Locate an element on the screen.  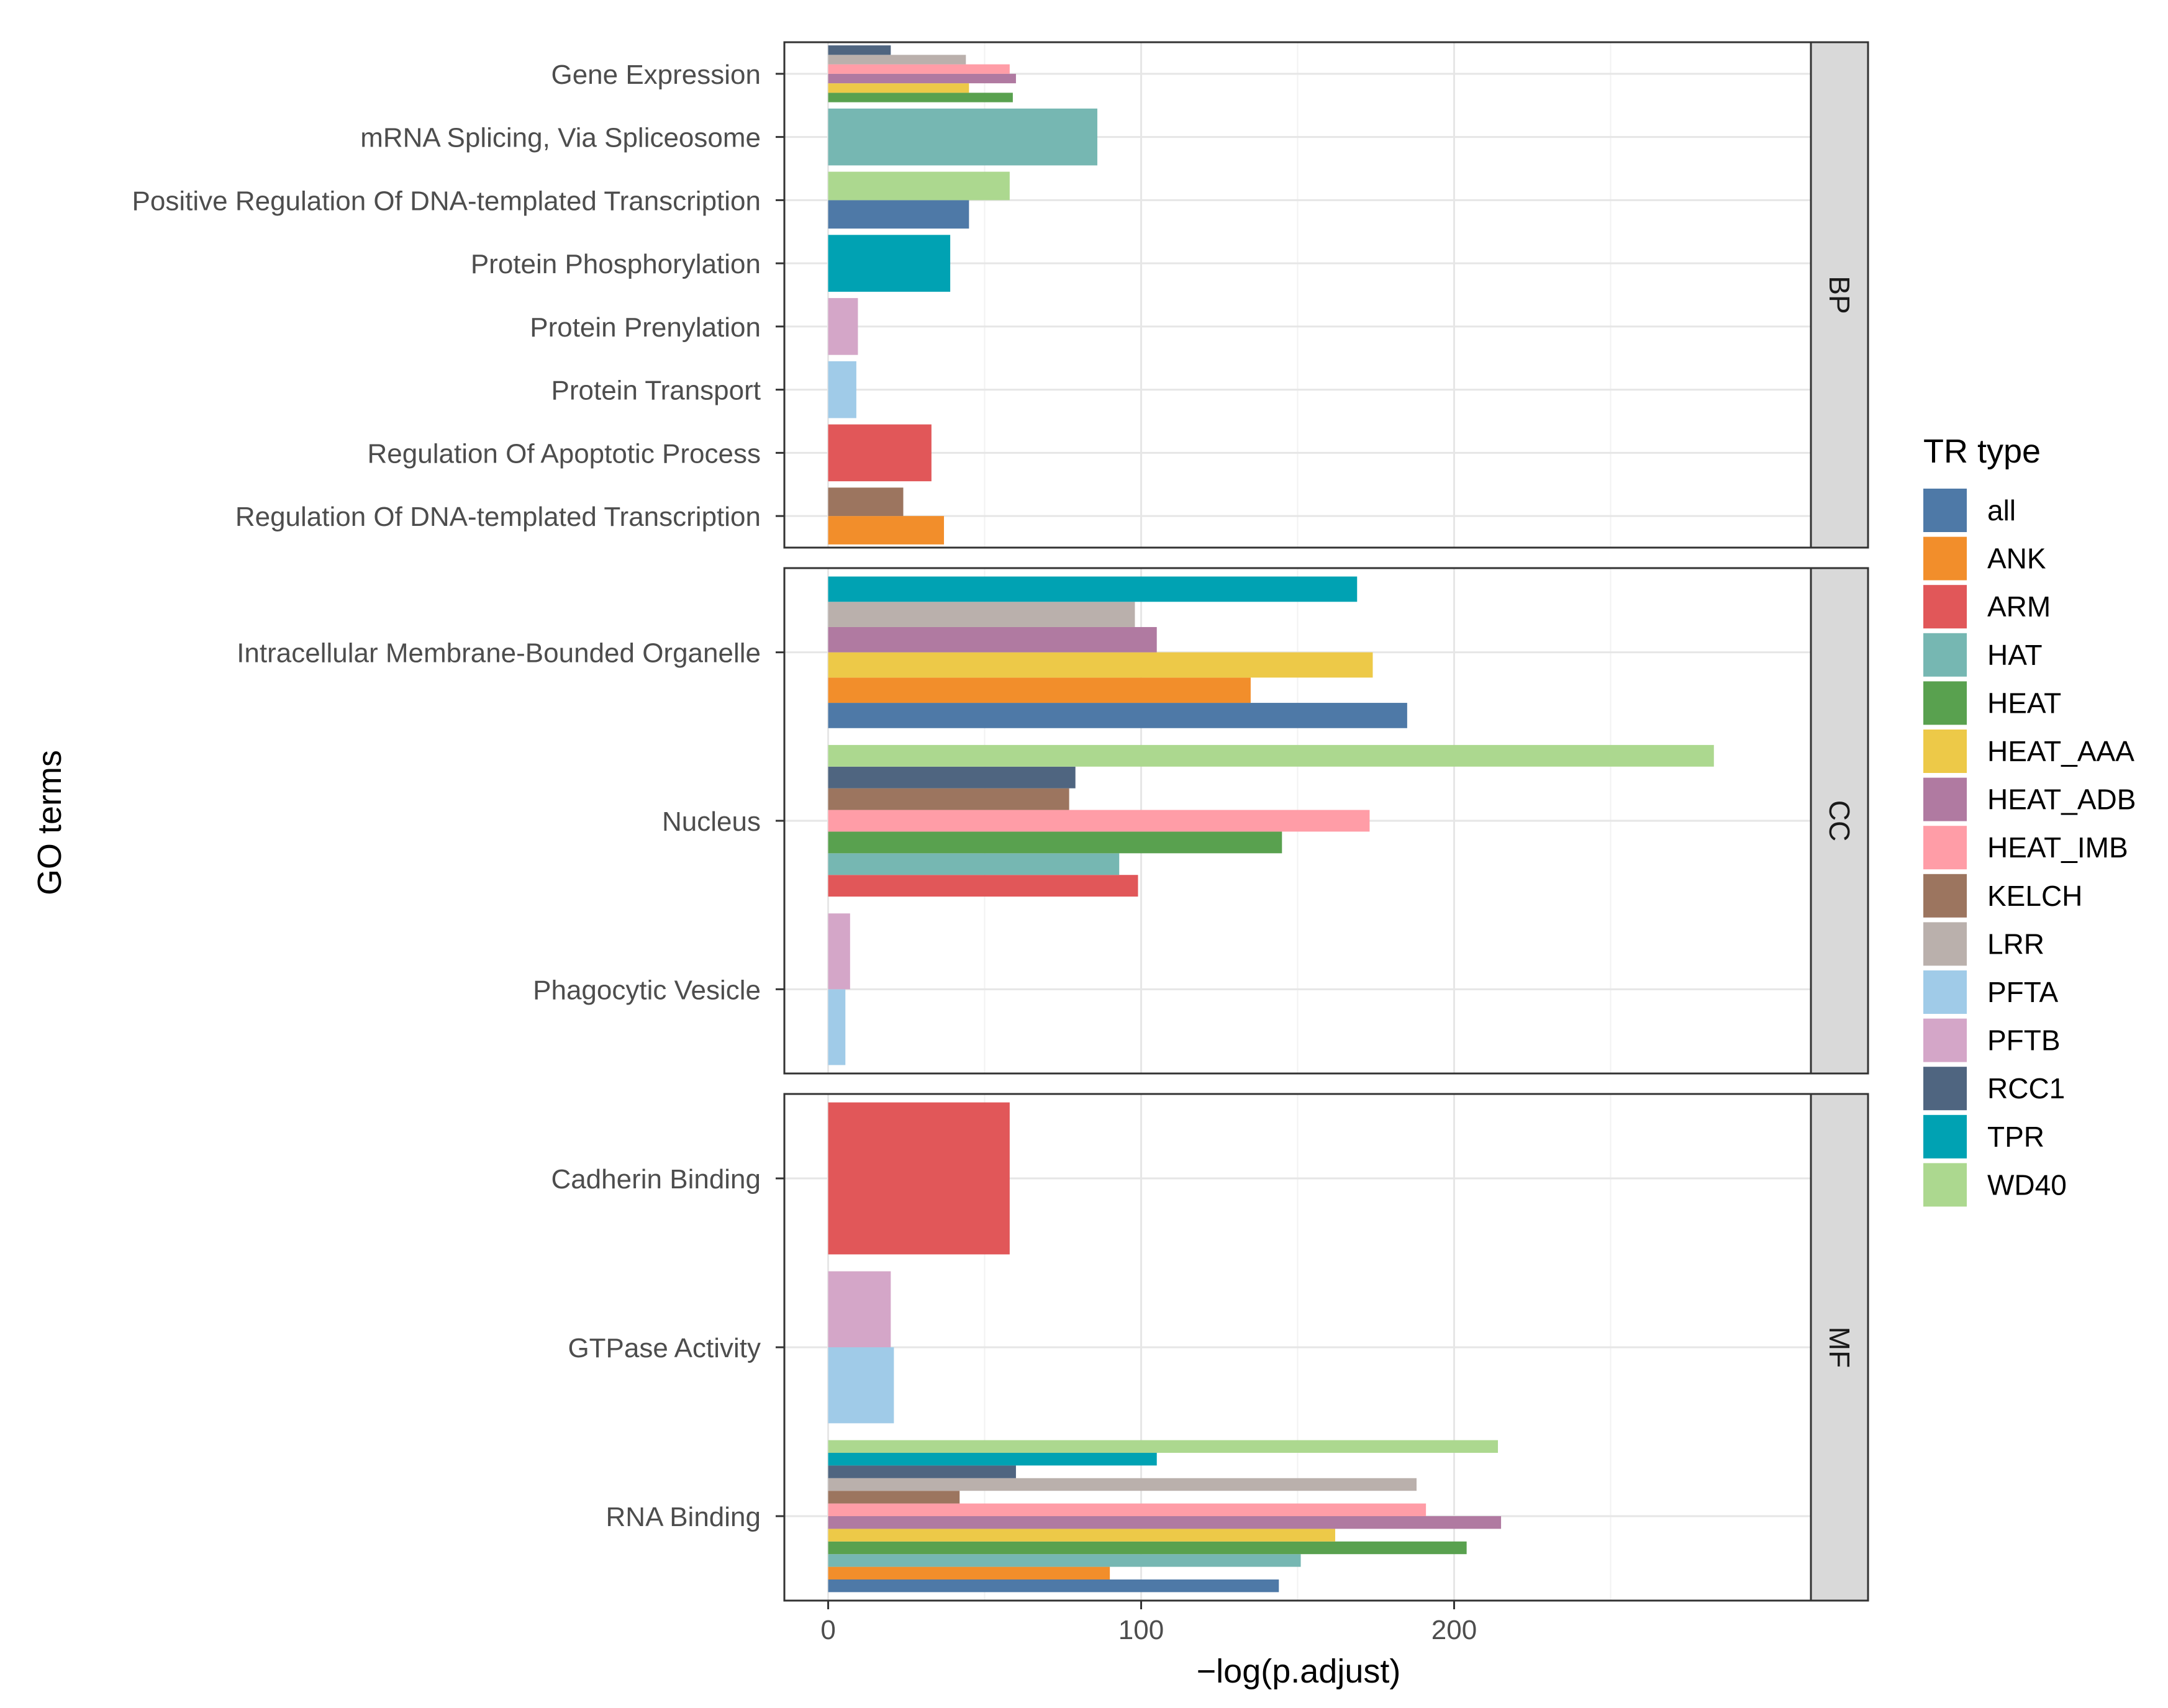
bar-bp-regulation-of-dna-templated-transcription-kelch is located at coordinates (866, 502).